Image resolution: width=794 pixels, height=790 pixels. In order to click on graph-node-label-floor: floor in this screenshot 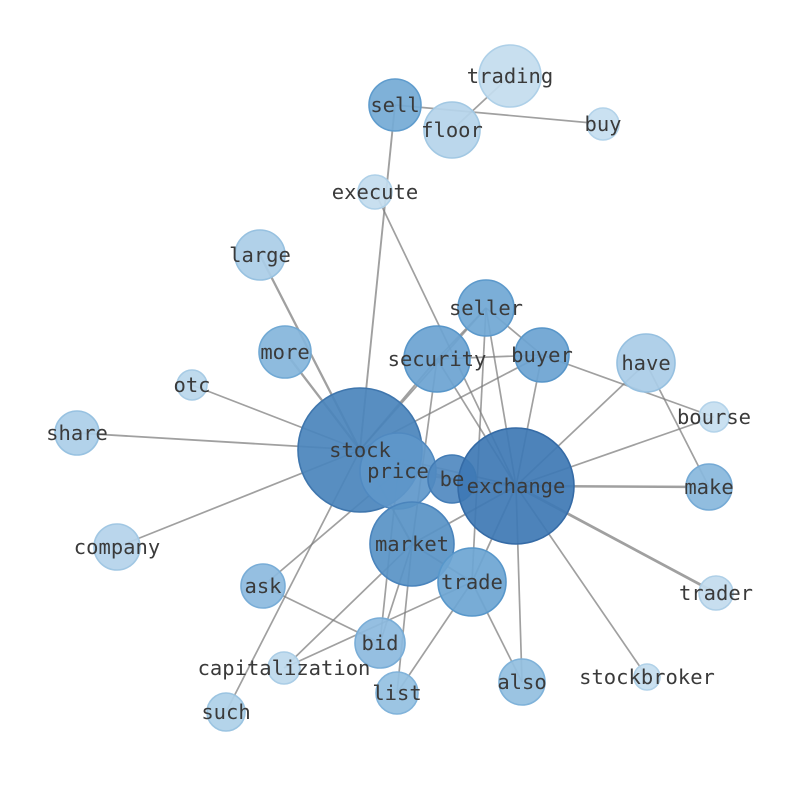, I will do `click(452, 130)`.